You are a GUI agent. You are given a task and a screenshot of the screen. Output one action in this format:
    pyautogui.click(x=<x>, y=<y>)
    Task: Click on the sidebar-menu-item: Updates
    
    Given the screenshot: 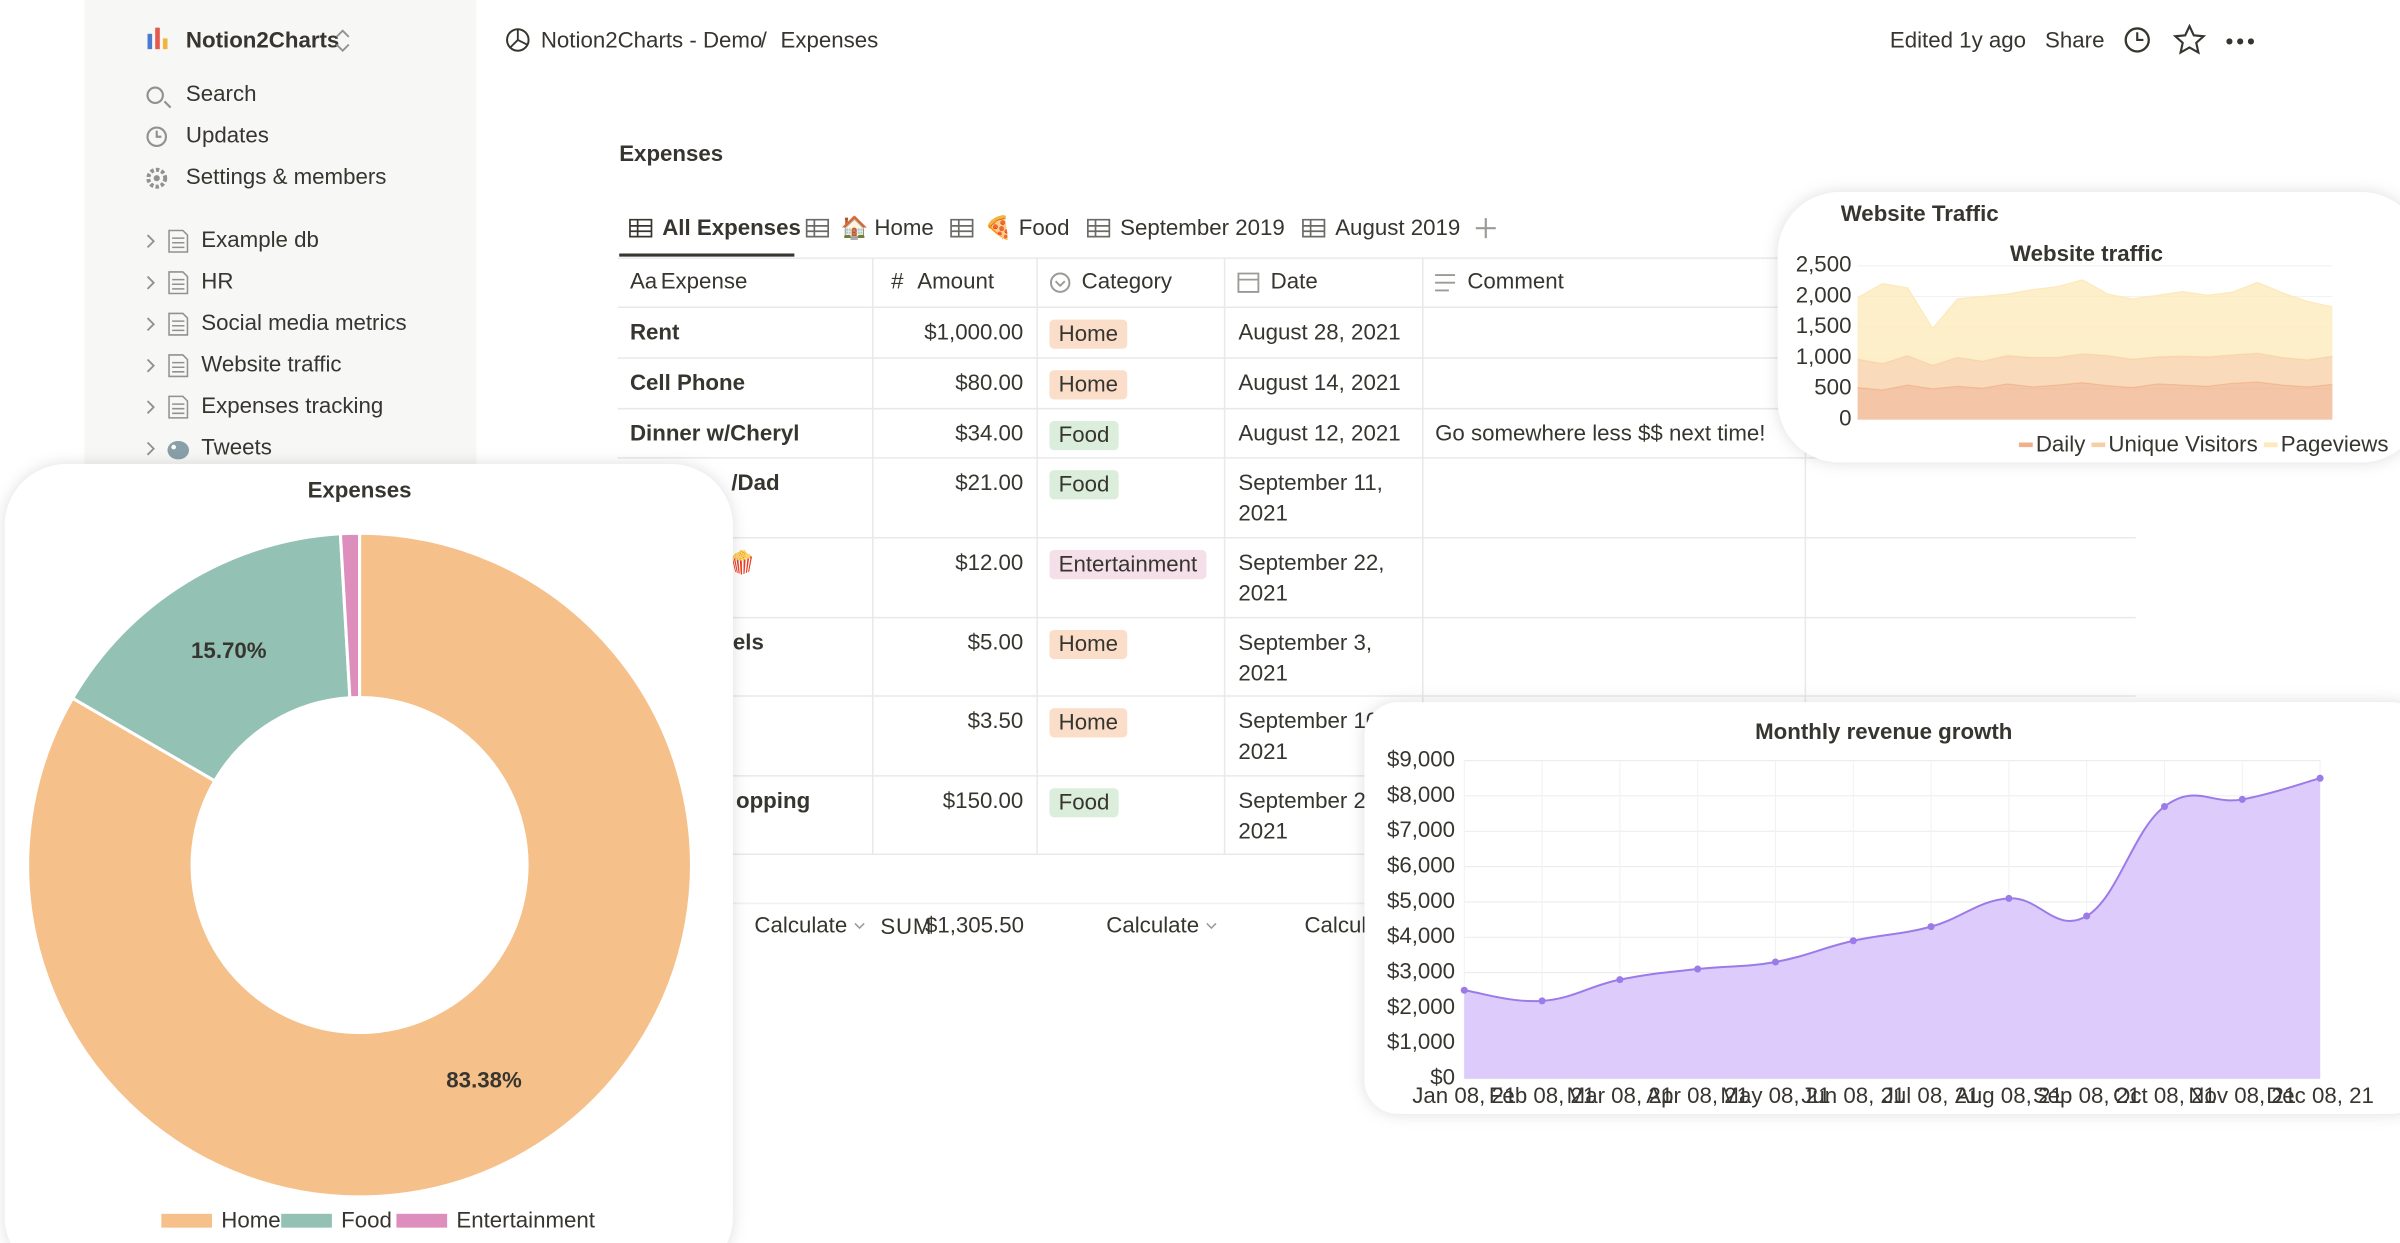 What is the action you would take?
    pyautogui.click(x=227, y=135)
    